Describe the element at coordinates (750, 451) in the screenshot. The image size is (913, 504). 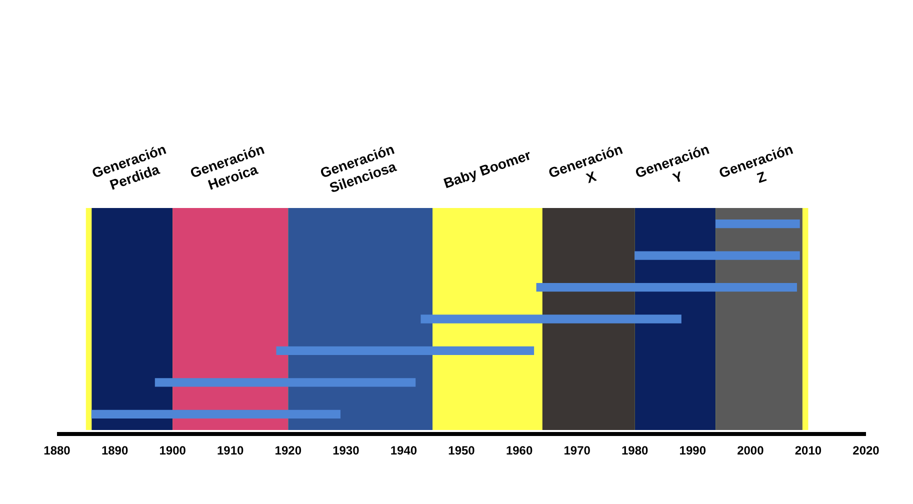
I see `x-tick-label: 2000` at that location.